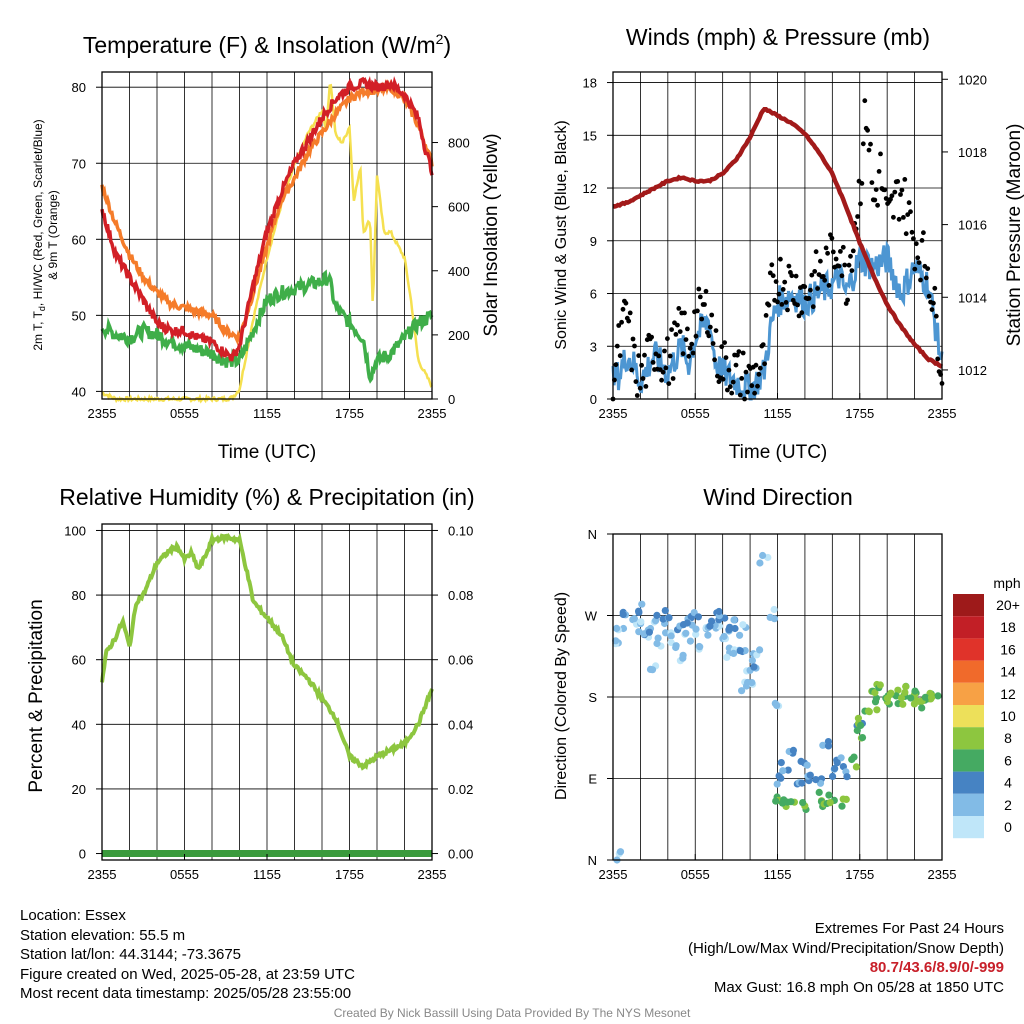 The height and width of the screenshot is (1024, 1024). Describe the element at coordinates (131, 954) in the screenshot. I see `latlon-text: Station lat/lon: 44.3144; -73.3675` at that location.